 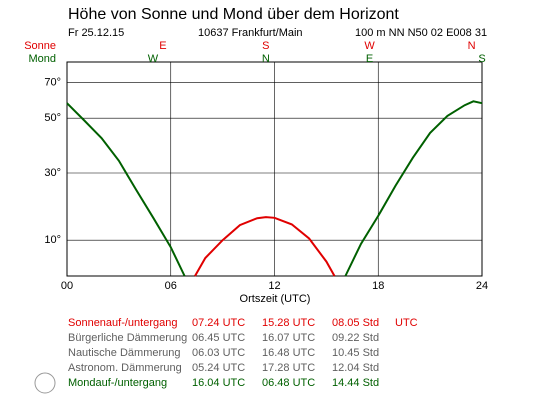 I want to click on info-cell: Nautische Dämmerung, so click(x=124, y=353).